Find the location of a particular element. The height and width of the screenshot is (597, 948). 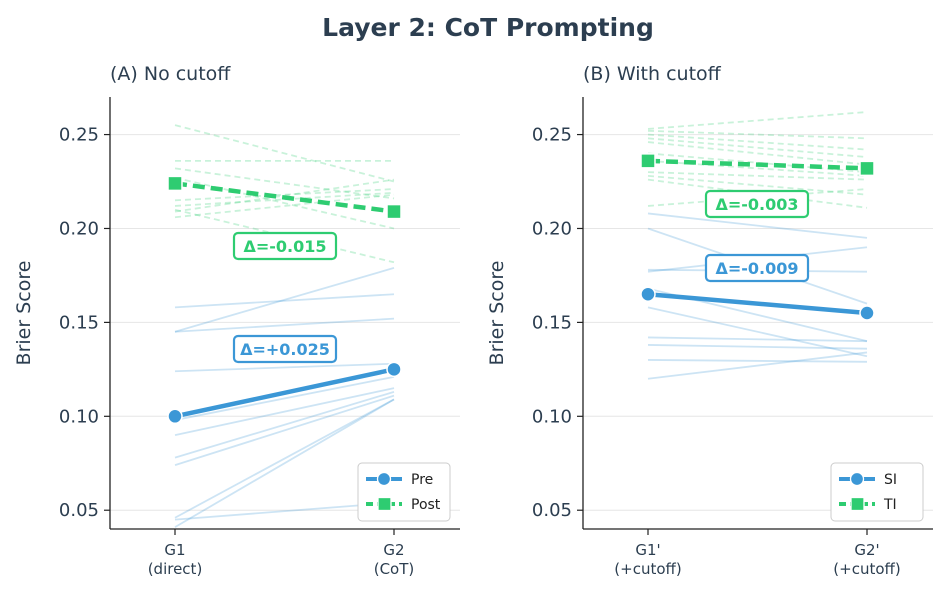

legend-label: SI is located at coordinates (890, 480).